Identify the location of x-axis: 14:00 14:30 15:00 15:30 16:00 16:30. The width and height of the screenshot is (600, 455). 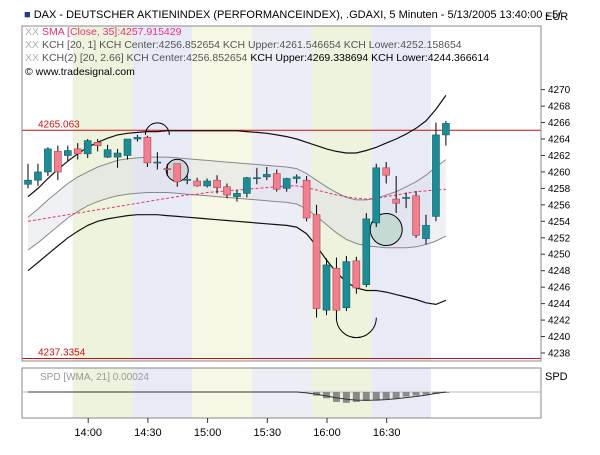
(237, 428).